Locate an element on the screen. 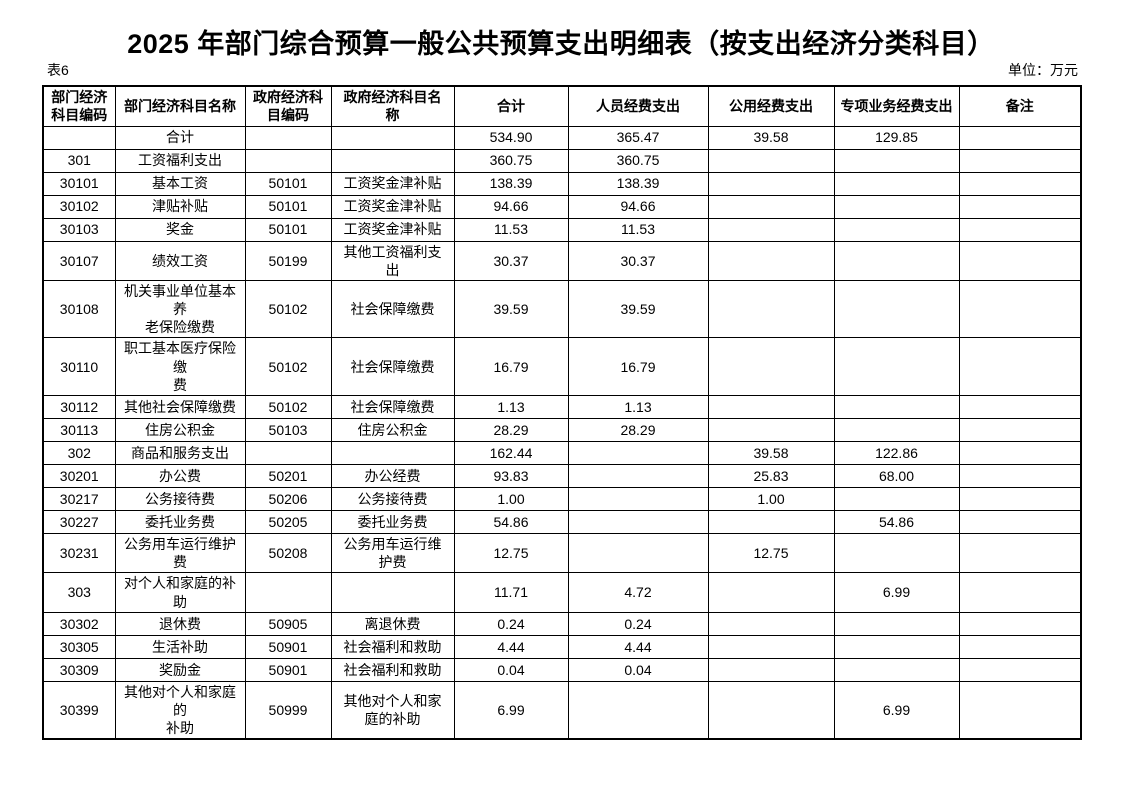 This screenshot has height=793, width=1122. column-header: 人员经费支出 is located at coordinates (638, 106).